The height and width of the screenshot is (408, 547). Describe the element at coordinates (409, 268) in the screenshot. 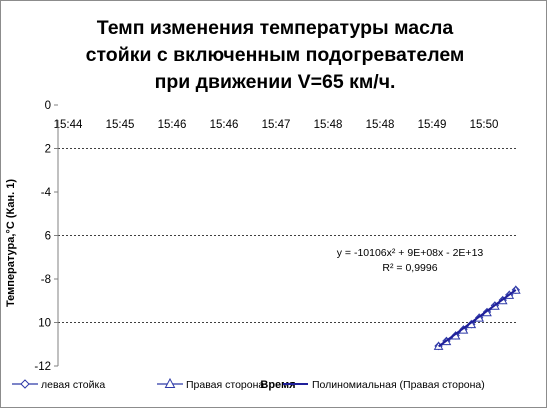

I see `trendline-r2-text: R² = 0,9996` at that location.